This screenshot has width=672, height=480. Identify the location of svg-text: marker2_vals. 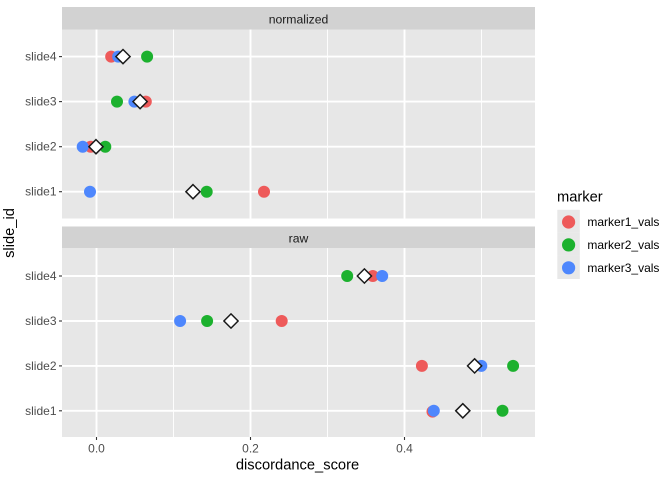
(623, 245).